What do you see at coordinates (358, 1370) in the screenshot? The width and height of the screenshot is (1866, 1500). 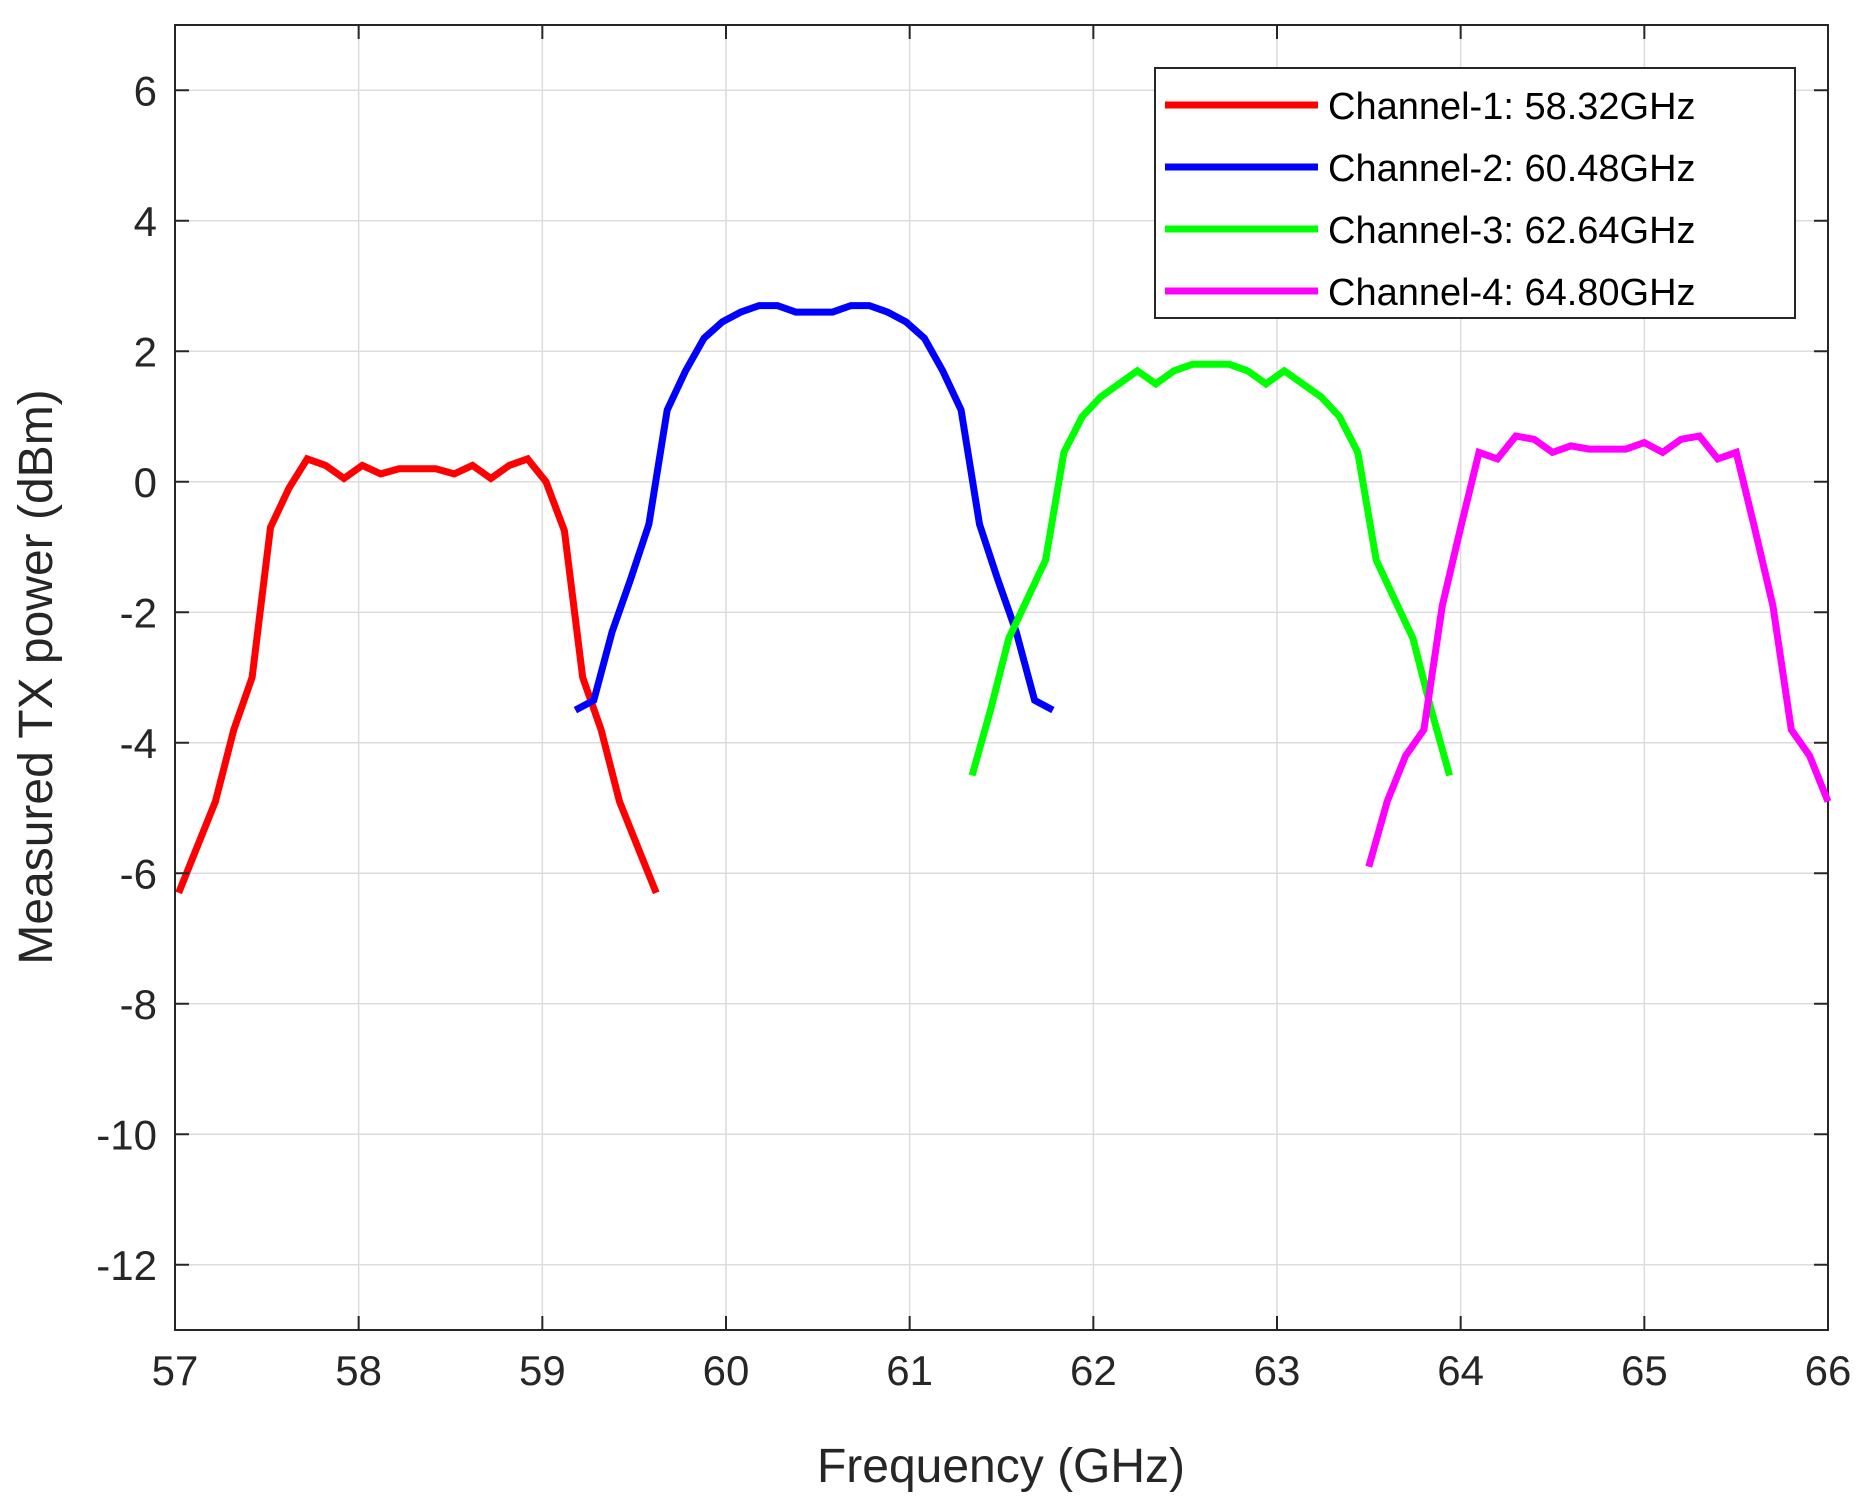 I see `x-tick-label: 58` at bounding box center [358, 1370].